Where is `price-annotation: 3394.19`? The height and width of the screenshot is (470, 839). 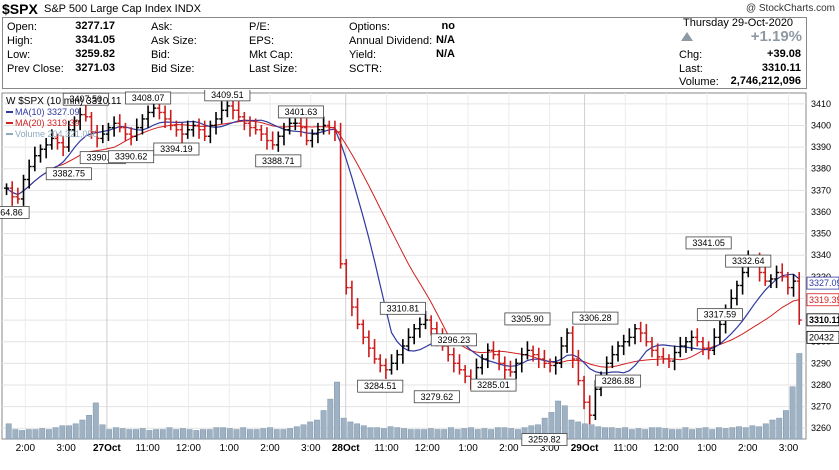 price-annotation: 3394.19 is located at coordinates (176, 149).